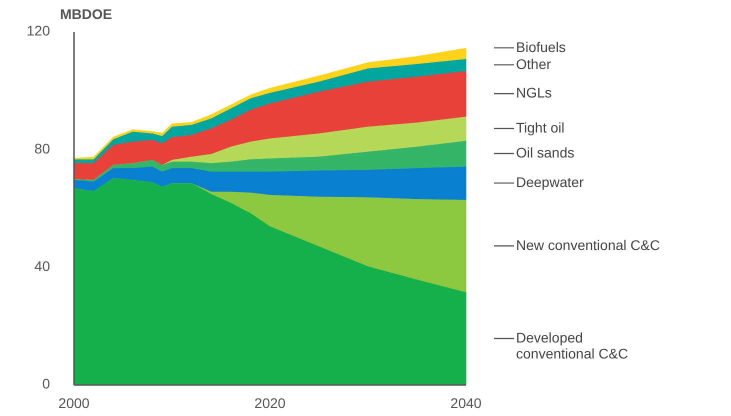 This screenshot has height=416, width=731. I want to click on text: Other, so click(534, 64).